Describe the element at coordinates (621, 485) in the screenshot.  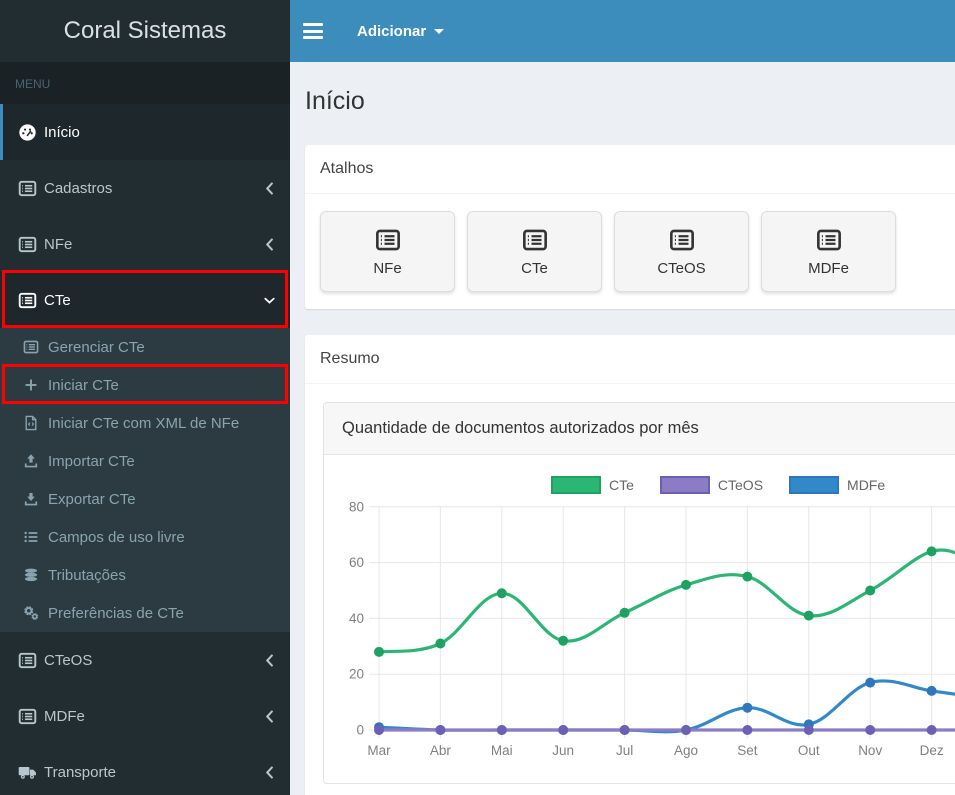
I see `legend-label: CTe` at that location.